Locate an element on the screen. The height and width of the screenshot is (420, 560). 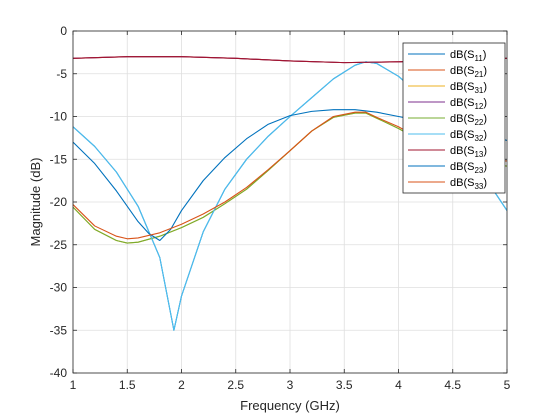
x-tick-label: 2 is located at coordinates (181, 385).